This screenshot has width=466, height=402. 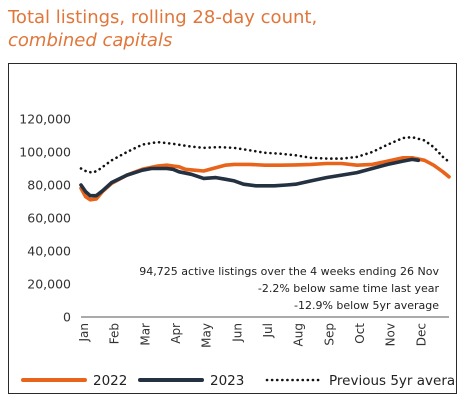 I want to click on x-tick-label: May, so click(x=207, y=335).